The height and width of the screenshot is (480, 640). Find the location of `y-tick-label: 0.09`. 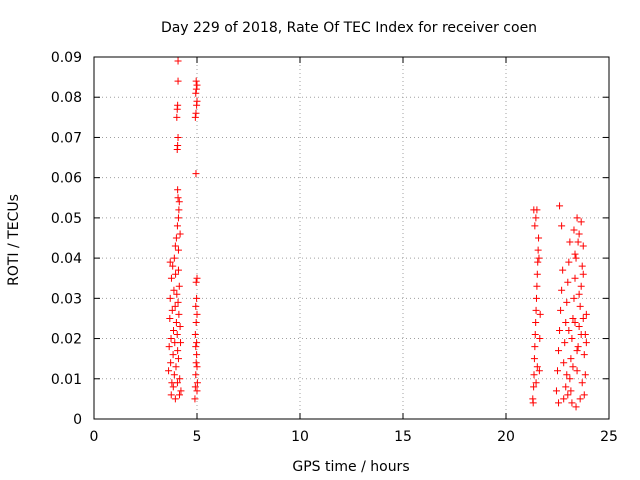

y-tick-label: 0.09 is located at coordinates (66, 58).